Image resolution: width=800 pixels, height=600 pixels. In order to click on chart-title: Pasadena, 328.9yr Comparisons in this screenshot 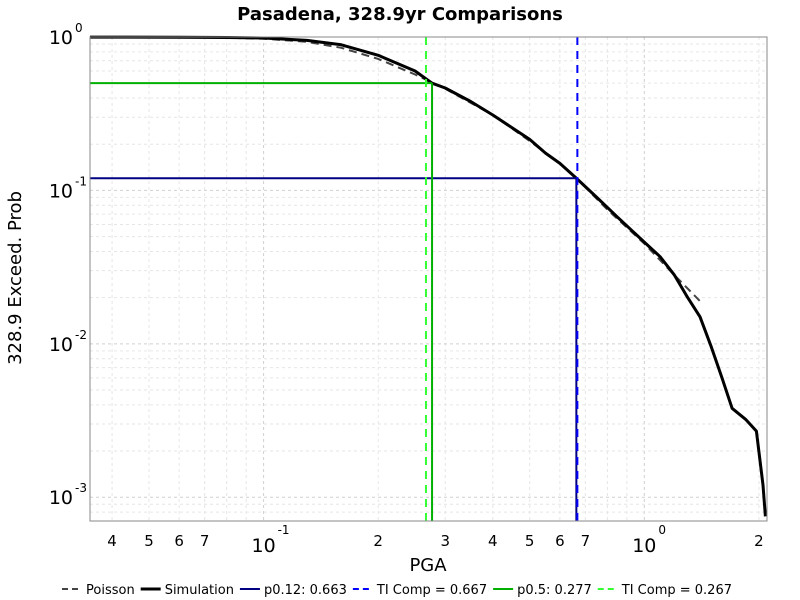, I will do `click(400, 14)`.